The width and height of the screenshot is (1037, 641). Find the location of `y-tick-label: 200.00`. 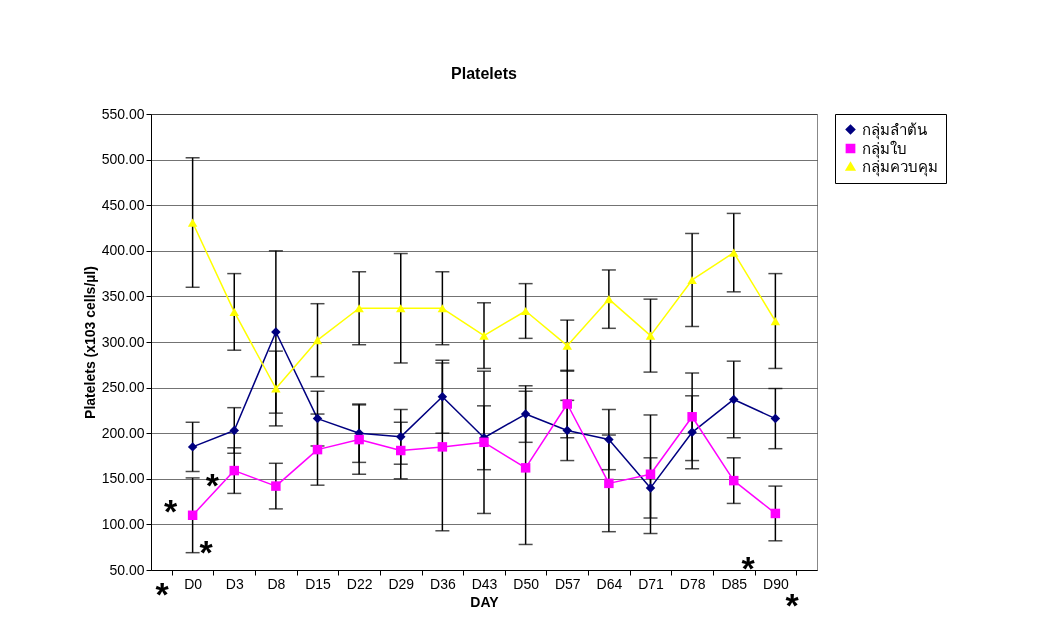

y-tick-label: 200.00 is located at coordinates (123, 432).